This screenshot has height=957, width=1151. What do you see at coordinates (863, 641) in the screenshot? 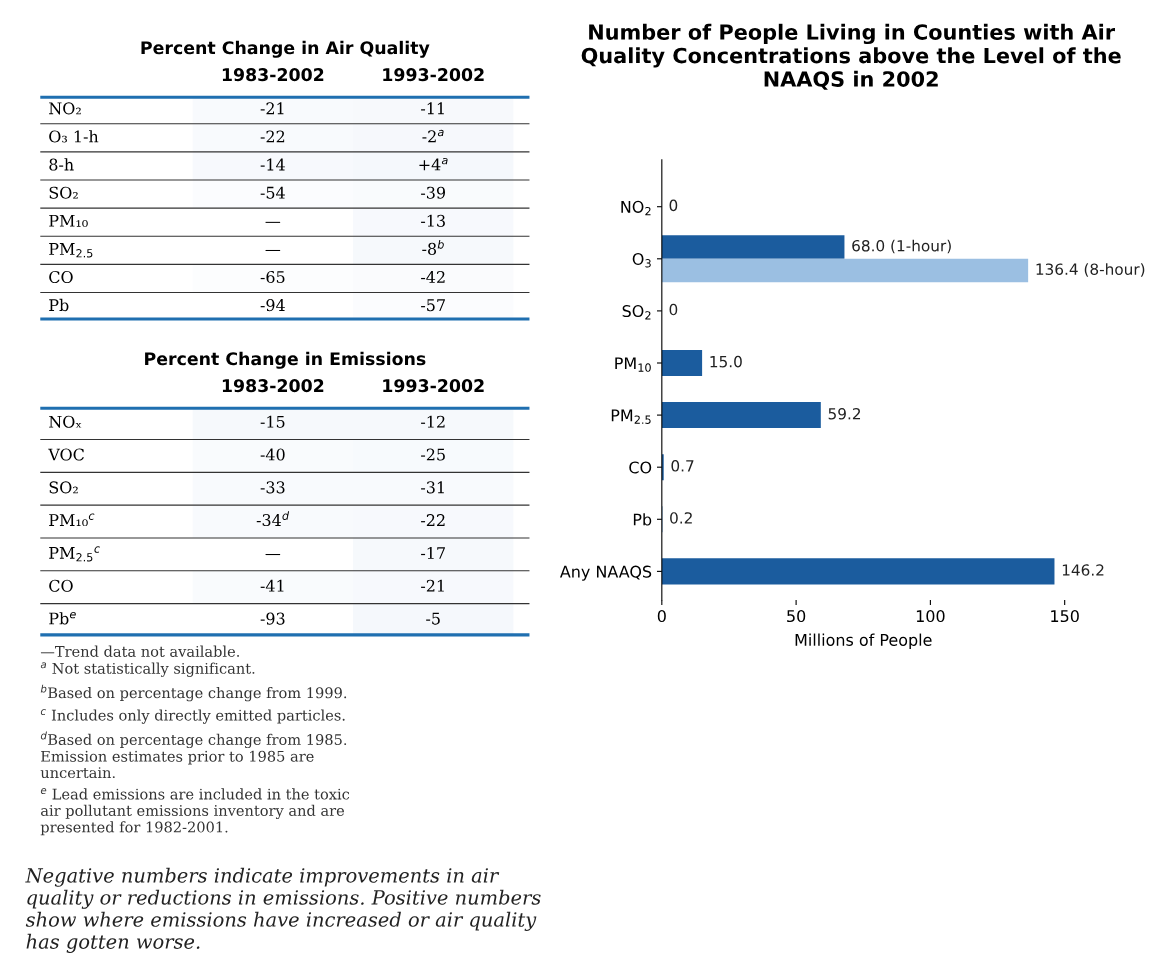
I see `x-axis-title: Millions of People` at bounding box center [863, 641].